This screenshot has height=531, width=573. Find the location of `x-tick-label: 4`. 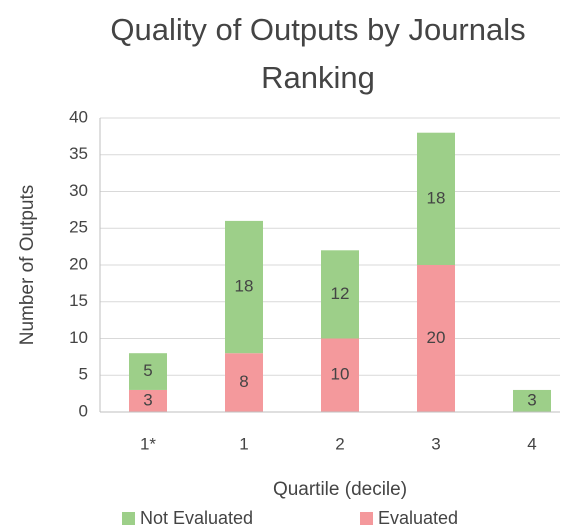

x-tick-label: 4 is located at coordinates (531, 443).